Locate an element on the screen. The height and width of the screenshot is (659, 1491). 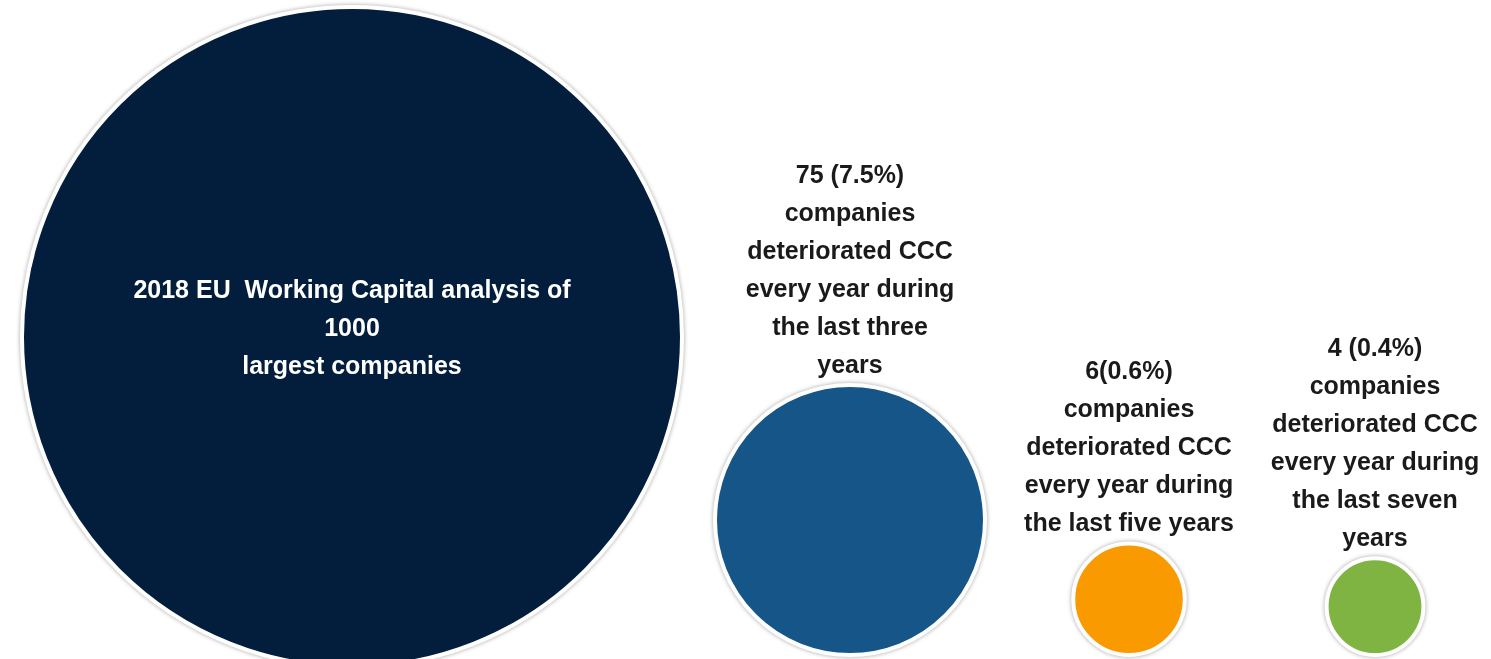
category-label: companies deteriorated CCC every year during the last seven years is located at coordinates (1375, 461).